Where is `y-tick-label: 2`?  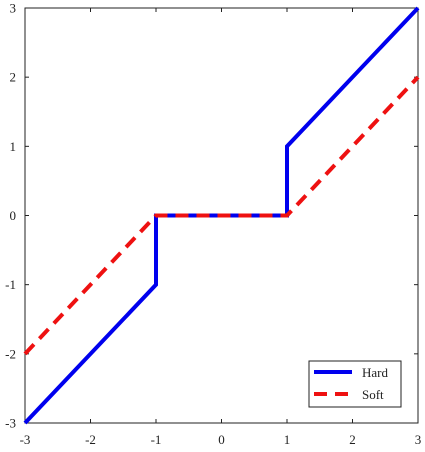
y-tick-label: 2 is located at coordinates (13, 77).